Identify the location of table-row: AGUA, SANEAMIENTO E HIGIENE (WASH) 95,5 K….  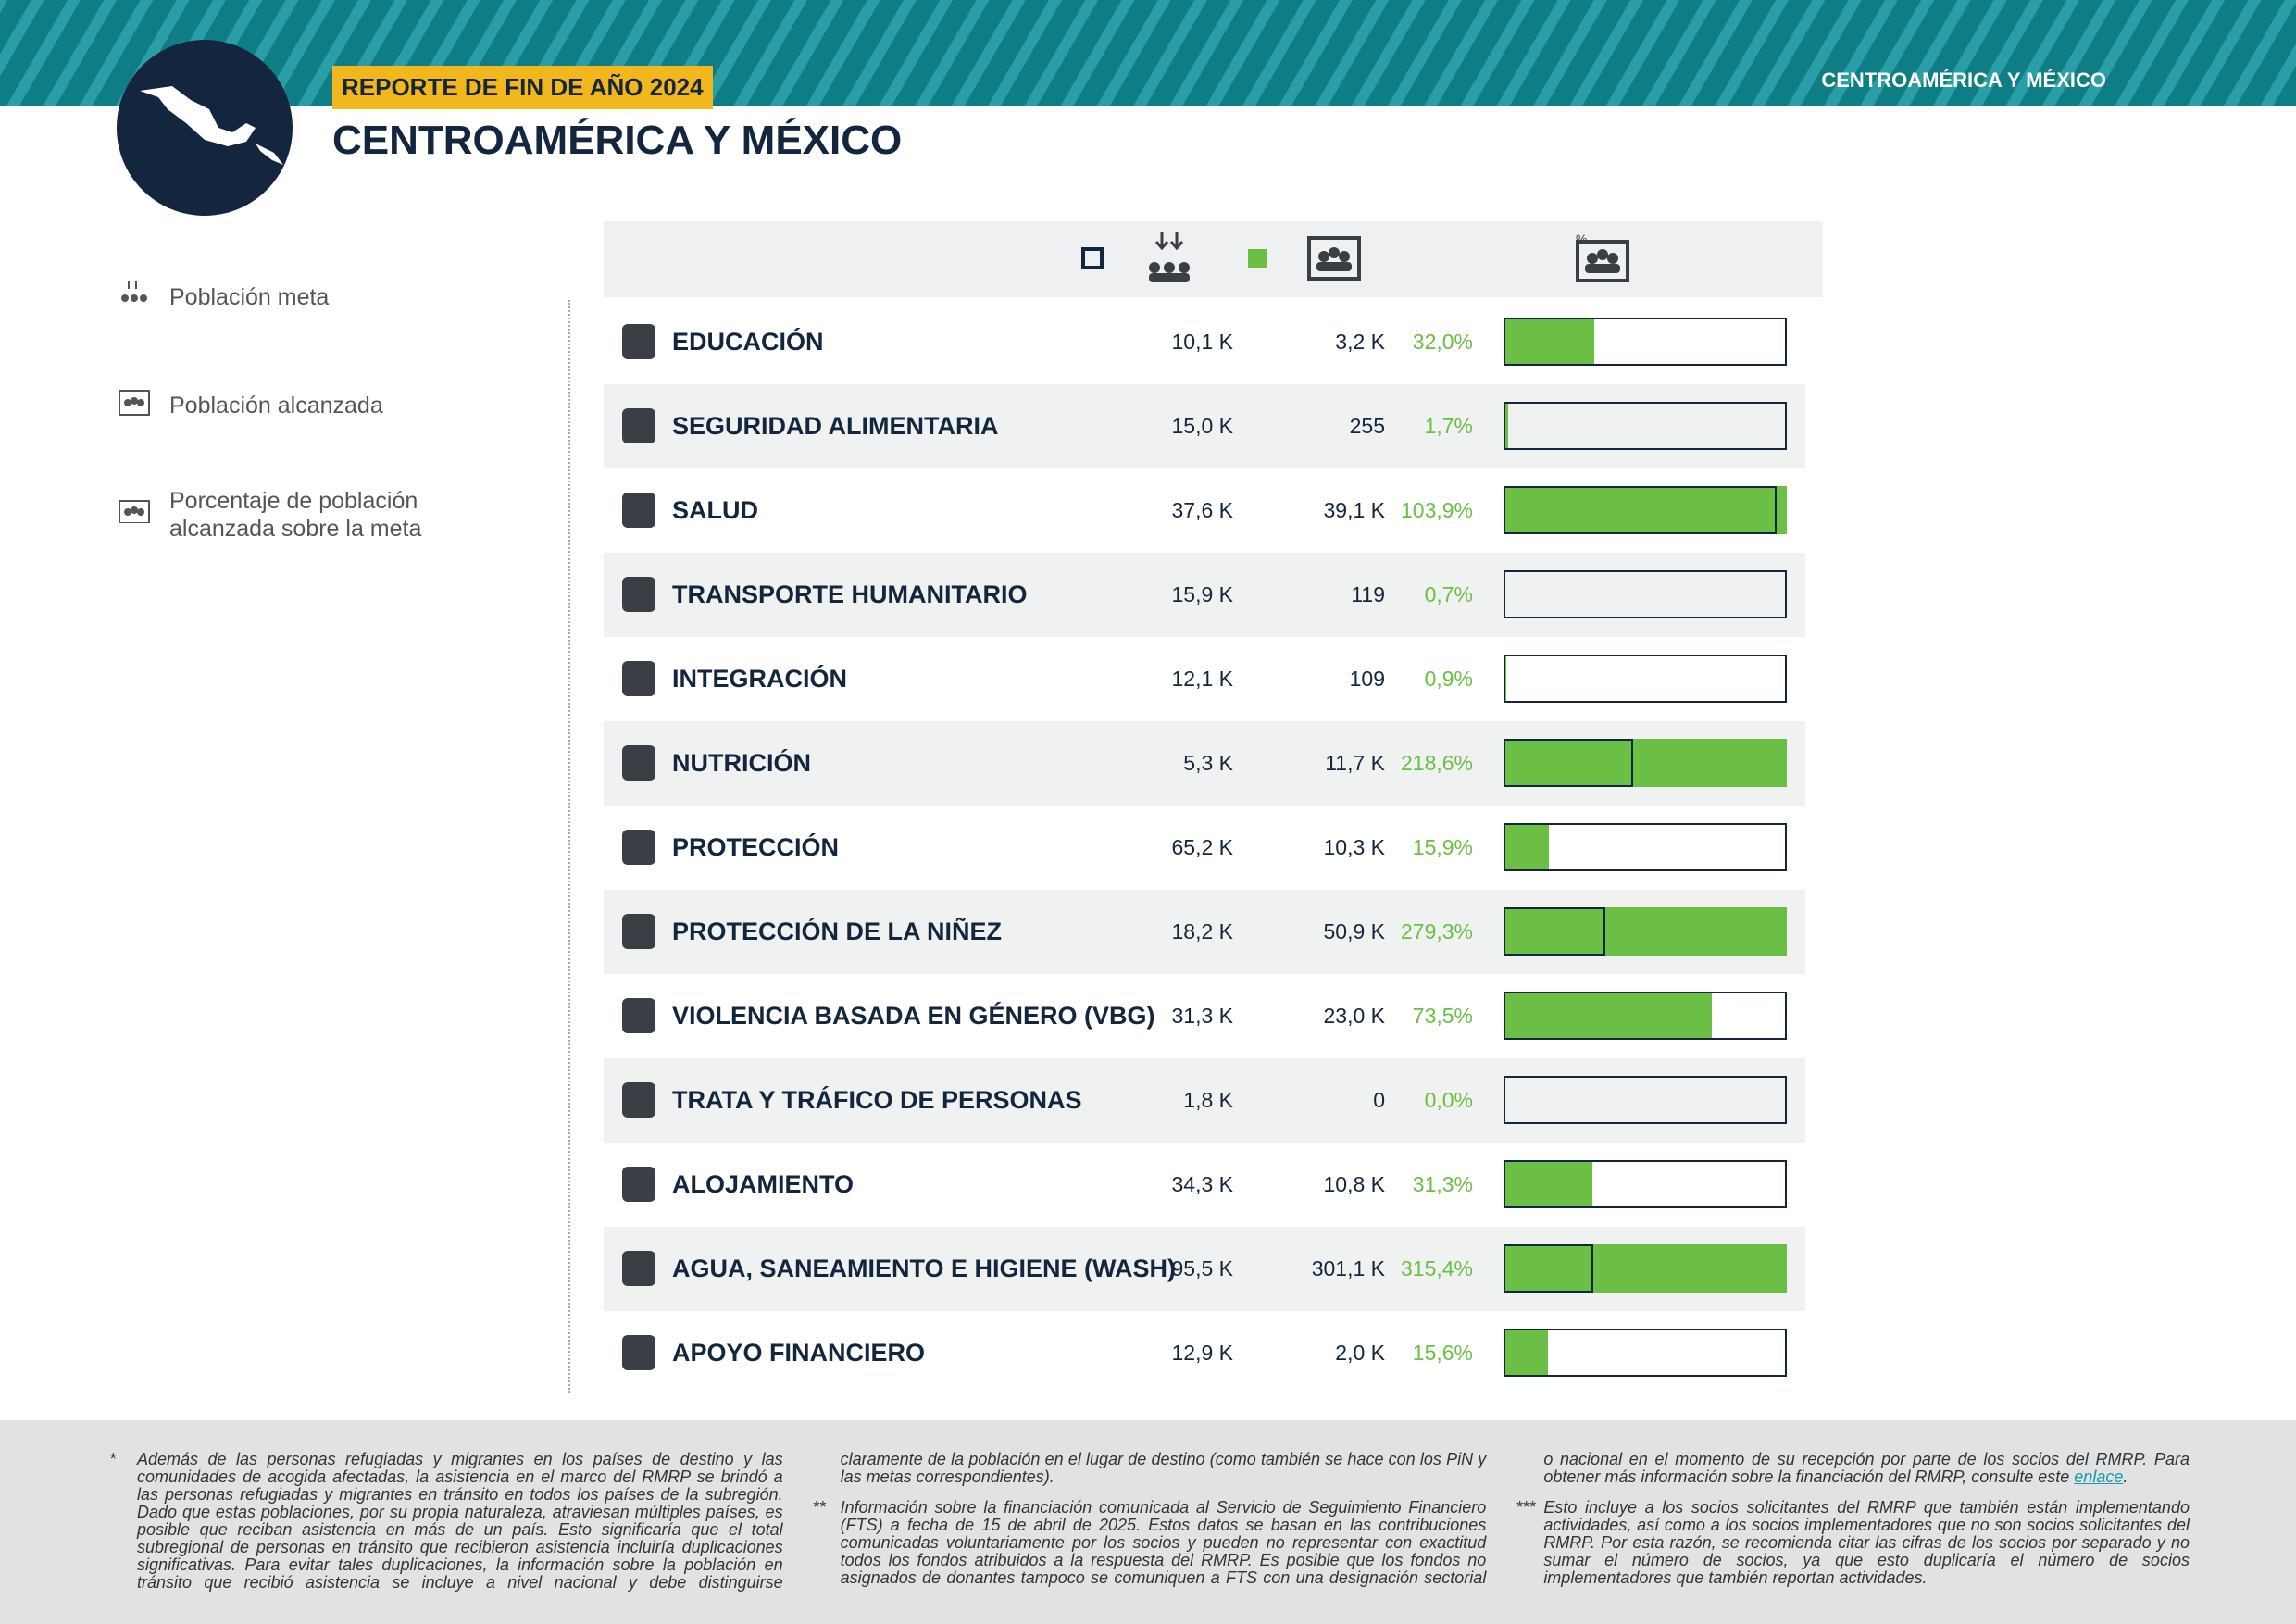
(1204, 1269).